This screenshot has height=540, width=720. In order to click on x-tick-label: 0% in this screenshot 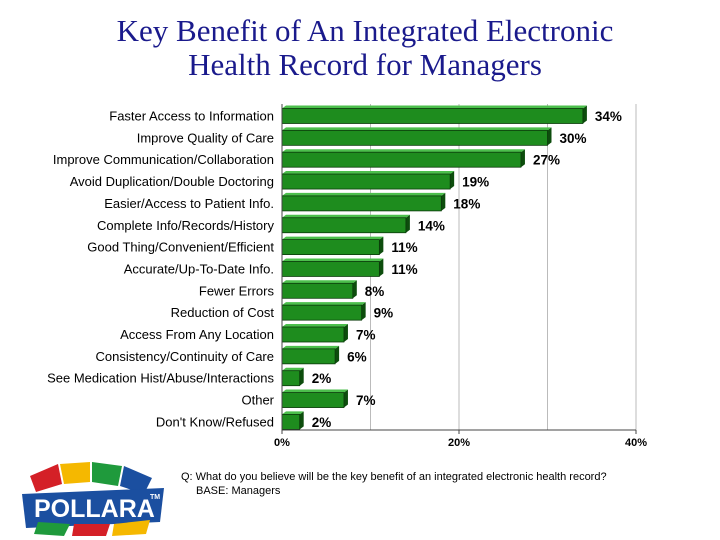, I will do `click(282, 443)`.